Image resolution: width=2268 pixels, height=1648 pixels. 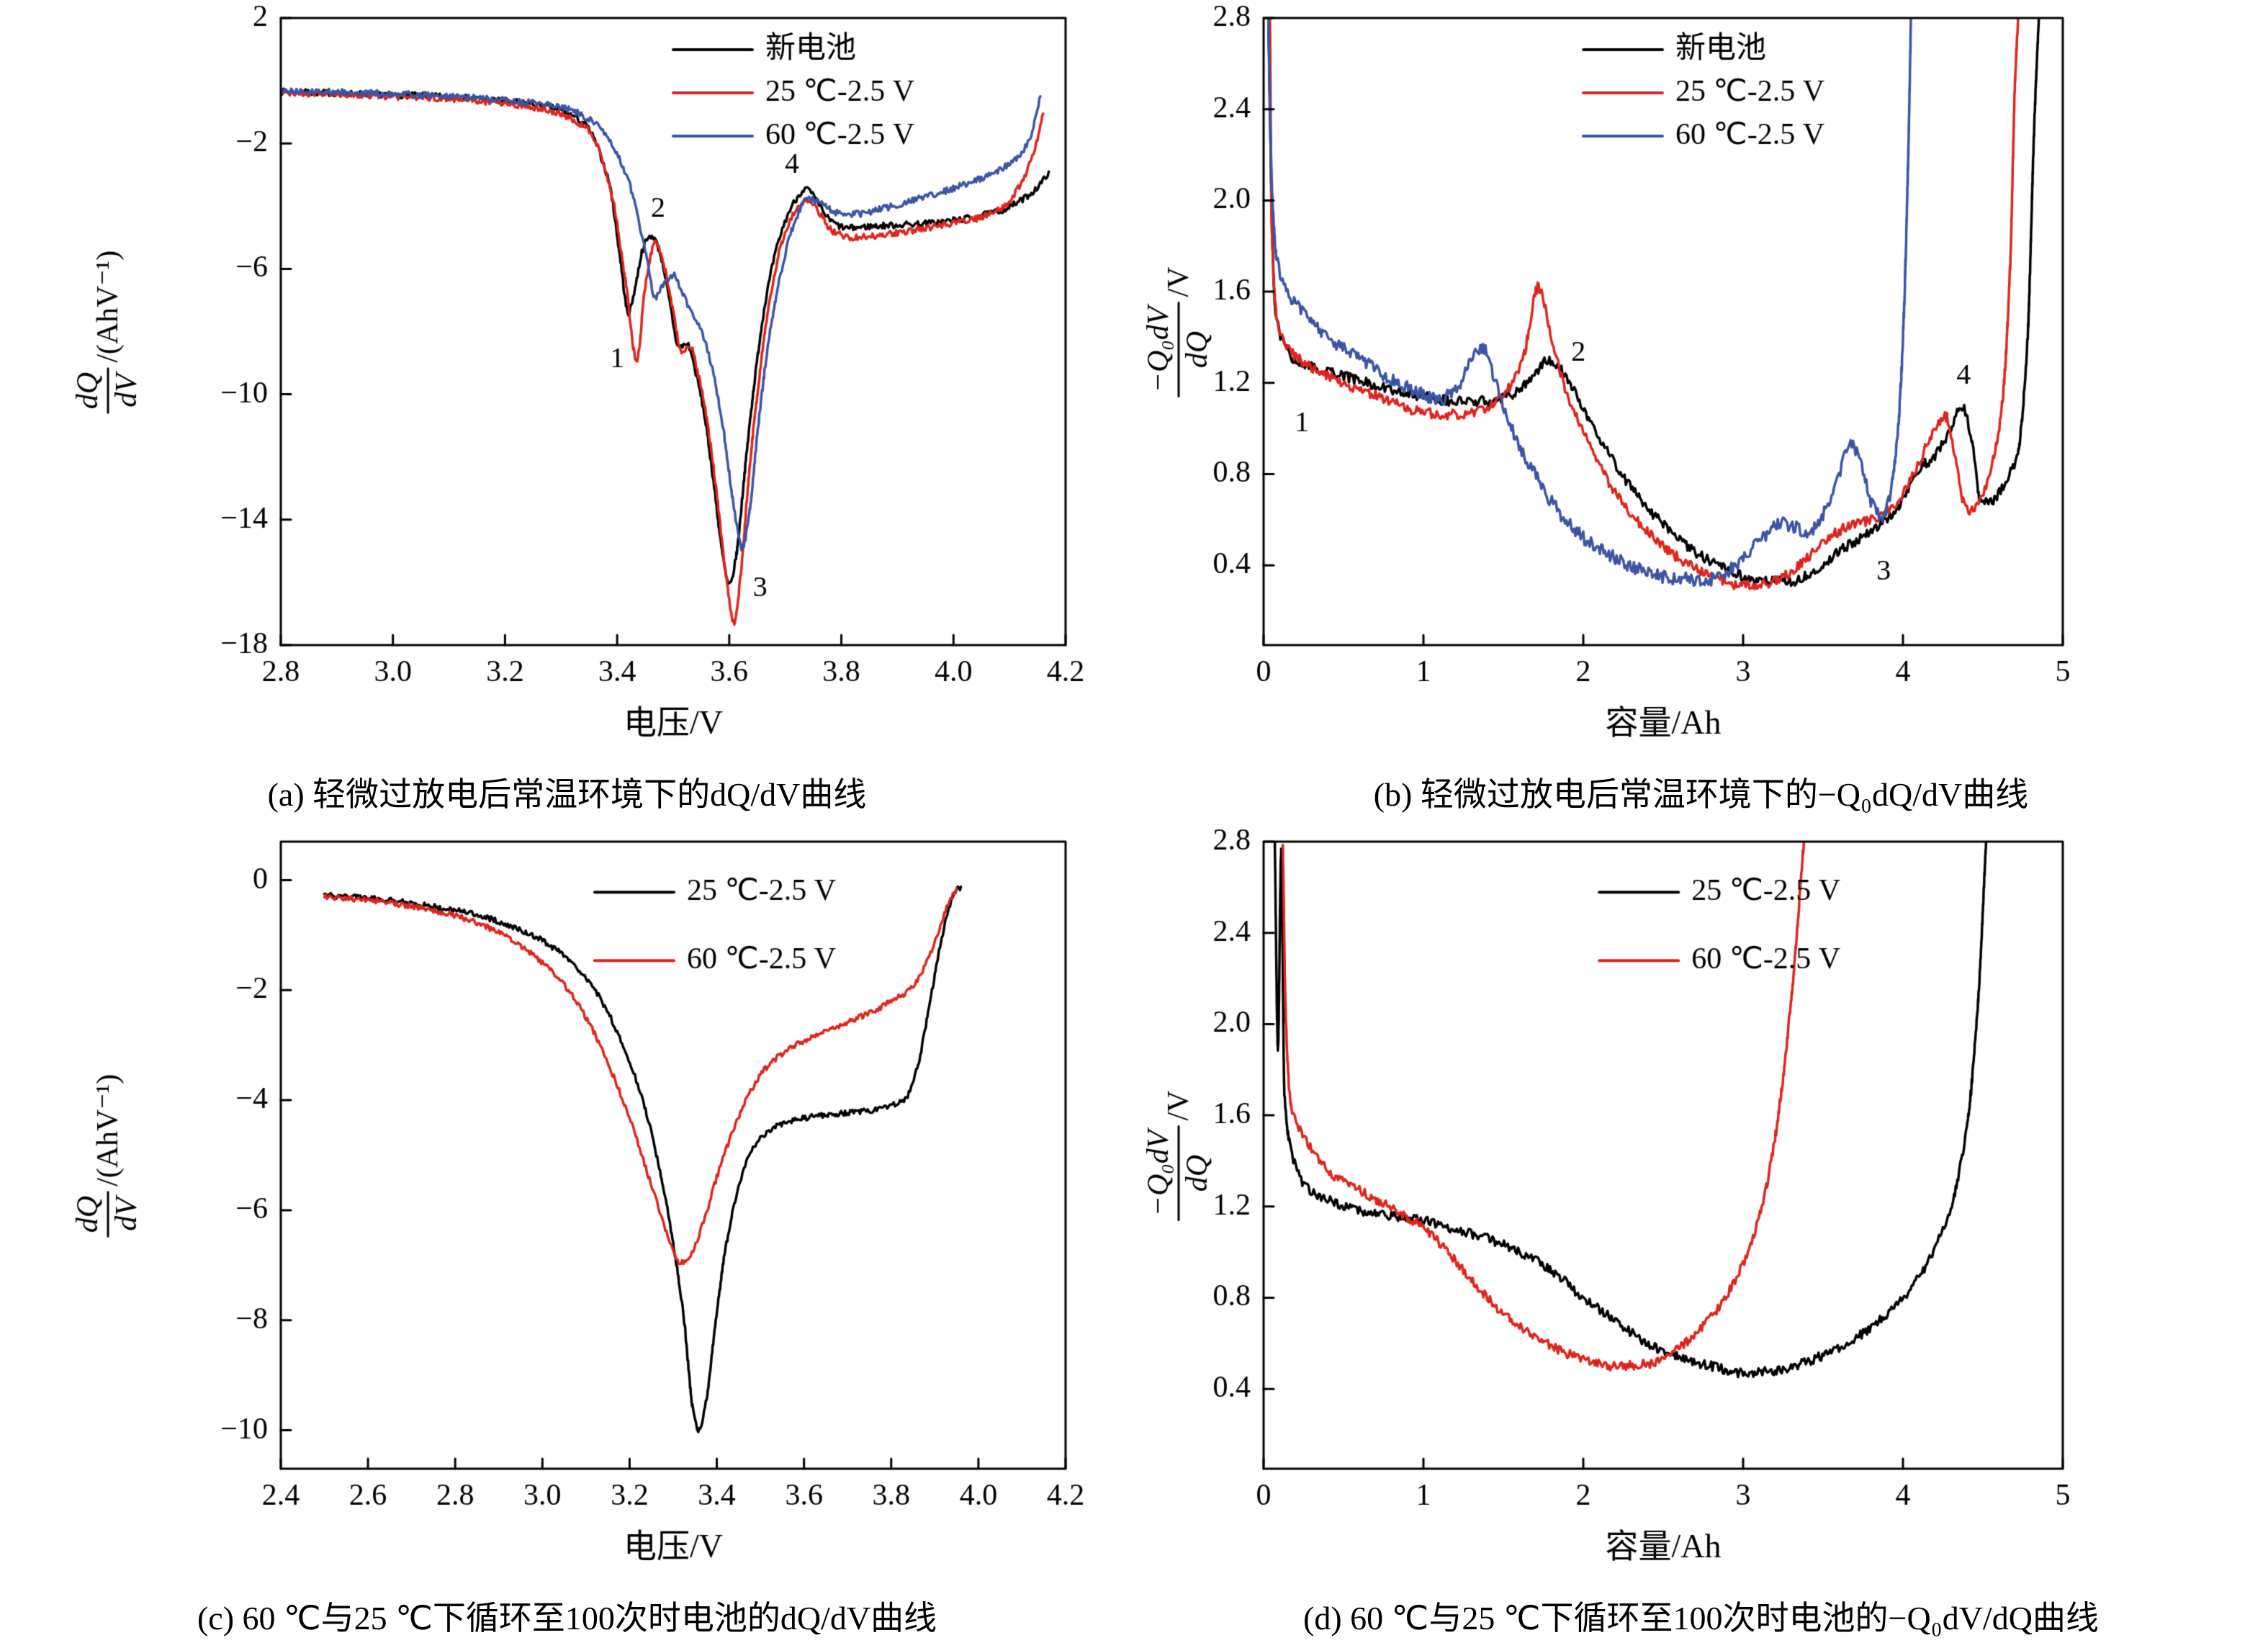 I want to click on panel-b-caption: (b) 轻微过放电后常温环境下的−Q₀dQ/dV曲线, so click(x=1701, y=794).